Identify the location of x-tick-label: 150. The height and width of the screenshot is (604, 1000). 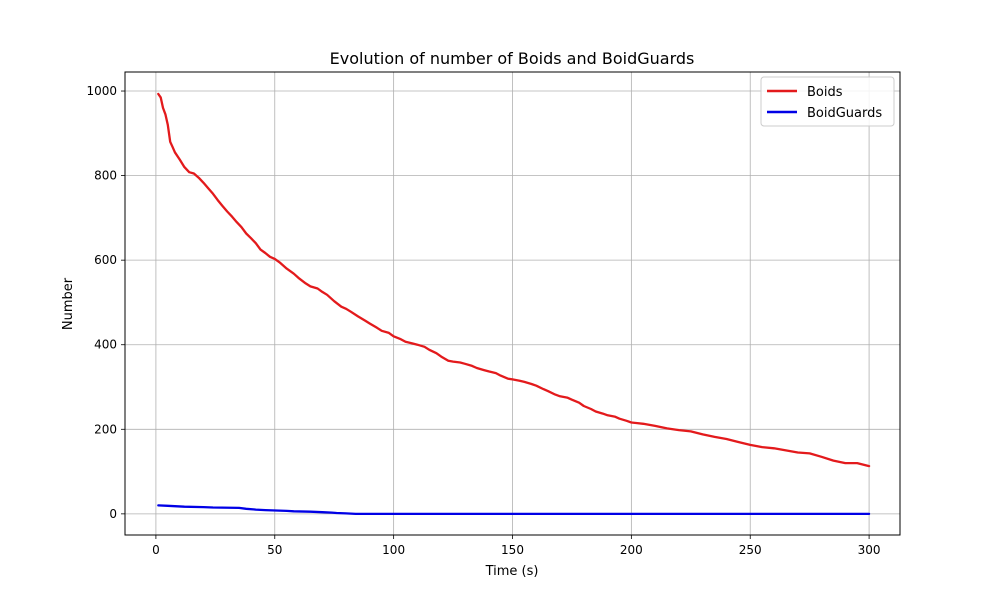
(512, 550).